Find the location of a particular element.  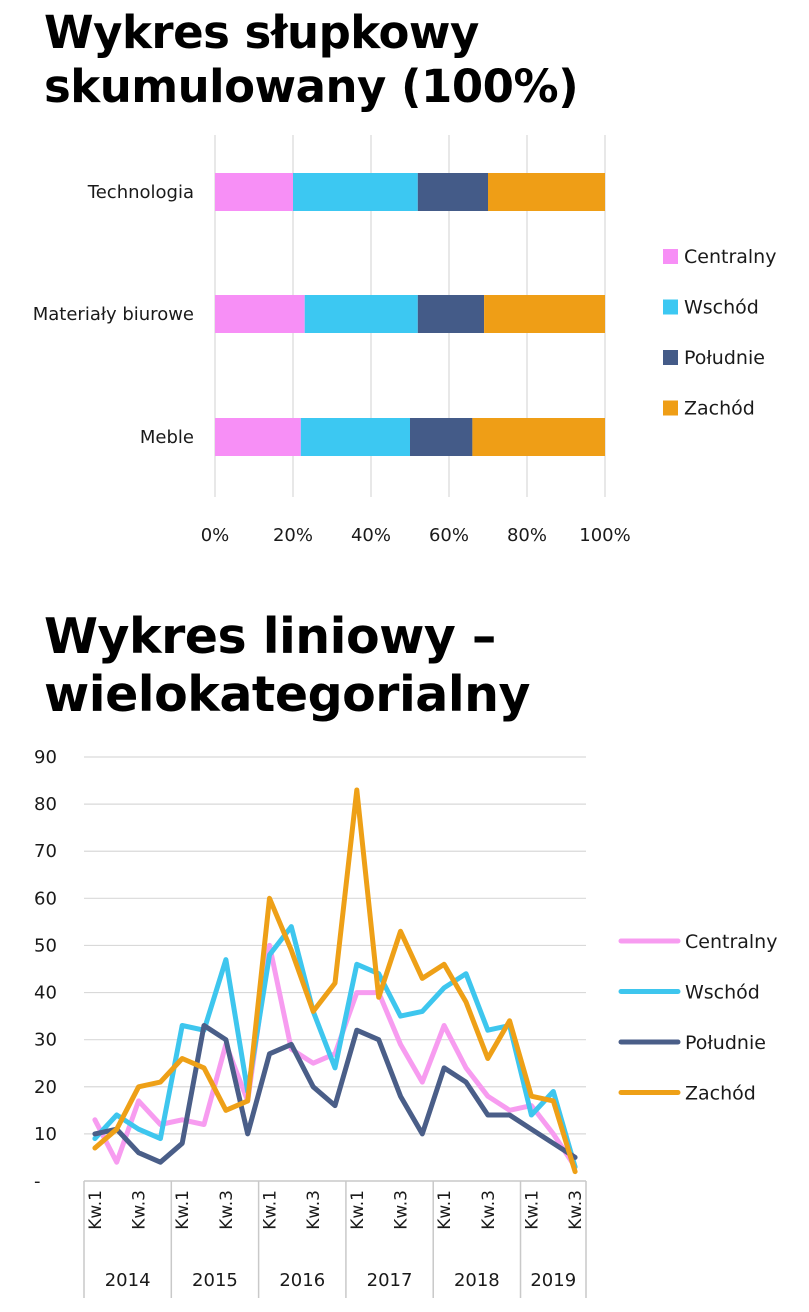

line-chart-title-line2: wielokategorialny is located at coordinates (287, 694).